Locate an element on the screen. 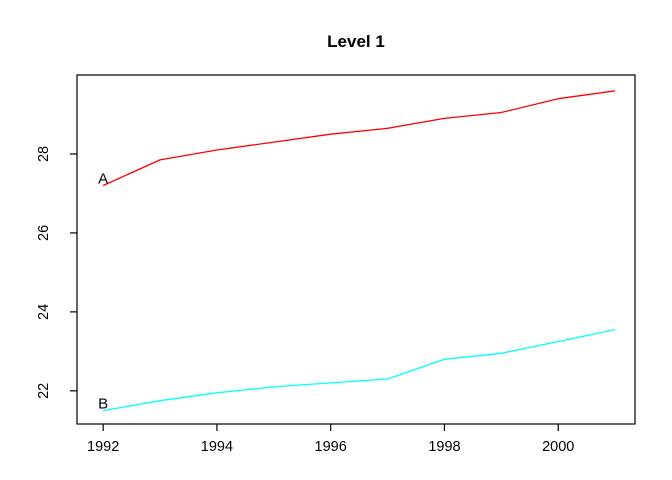 This screenshot has height=480, width=672. y-tick-label: 24 is located at coordinates (44, 312).